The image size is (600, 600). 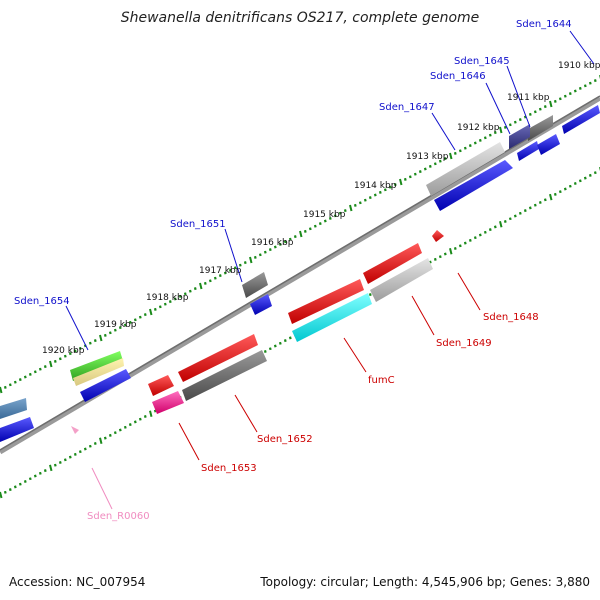 I want to click on gene-label-fumc: fumC, so click(x=381, y=380).